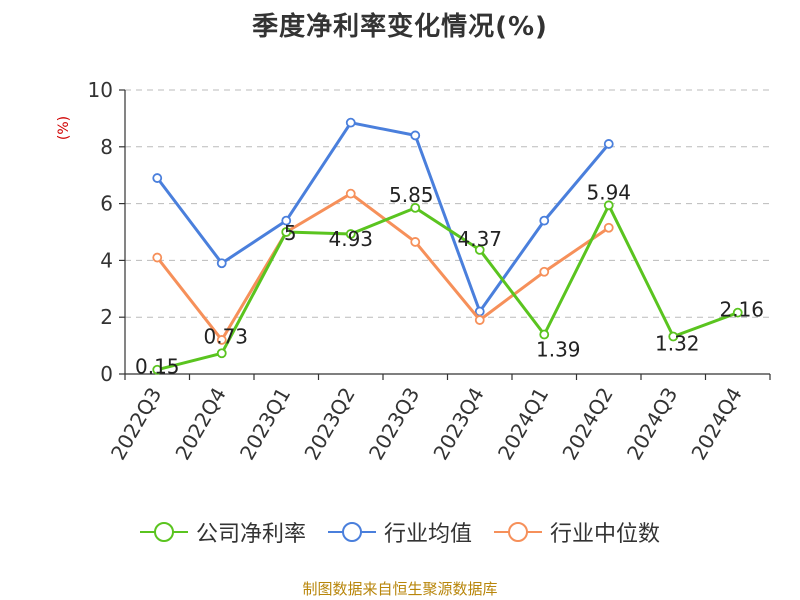 Image resolution: width=800 pixels, height=600 pixels. What do you see at coordinates (136, 423) in the screenshot?
I see `x-tick-label: 2022Q3` at bounding box center [136, 423].